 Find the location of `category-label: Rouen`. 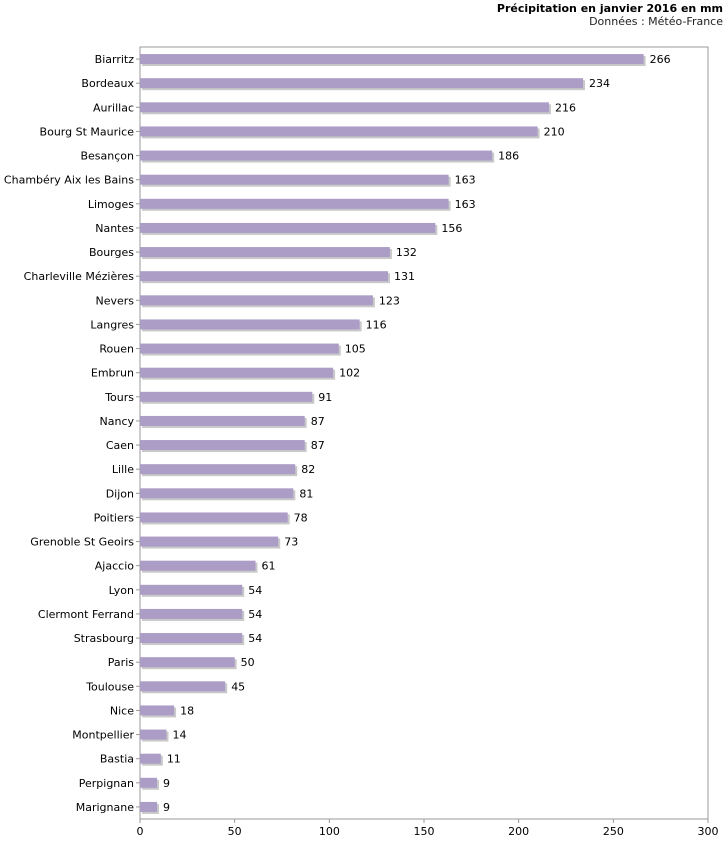

category-label: Rouen is located at coordinates (116, 349).